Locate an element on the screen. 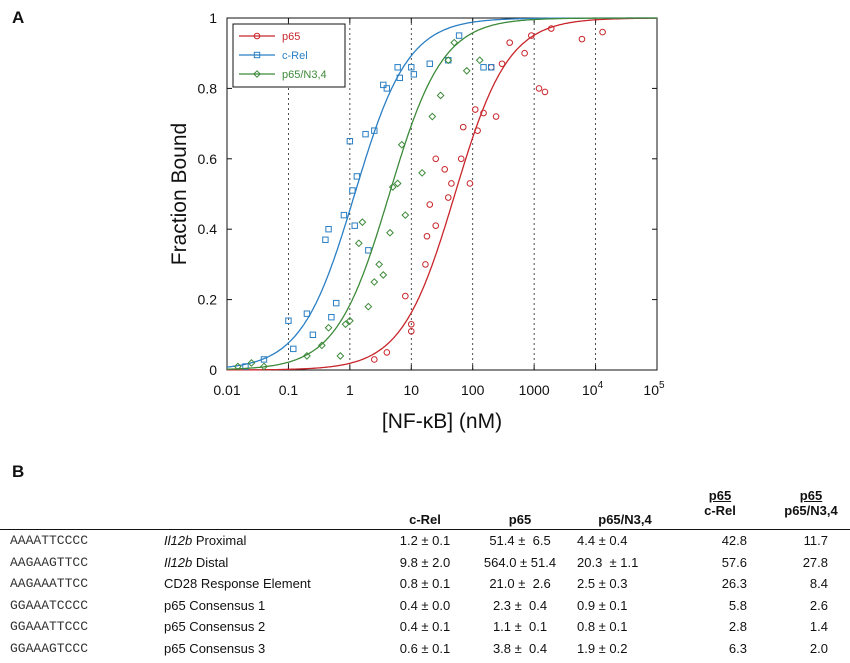 The height and width of the screenshot is (663, 850). ratio-p65-crel: 26.3 is located at coordinates (734, 583).